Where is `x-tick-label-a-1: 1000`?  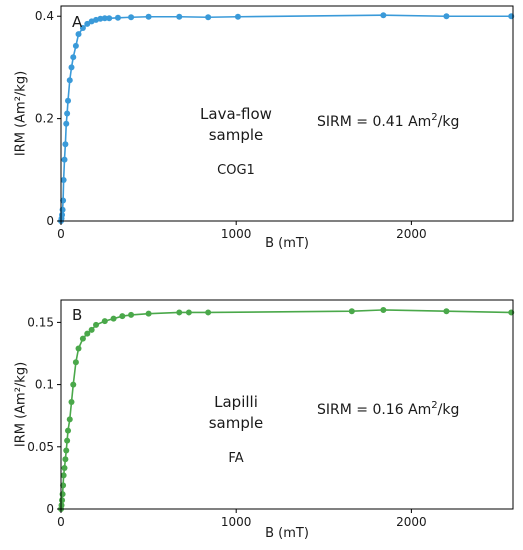 x-tick-label-a-1: 1000 is located at coordinates (236, 234).